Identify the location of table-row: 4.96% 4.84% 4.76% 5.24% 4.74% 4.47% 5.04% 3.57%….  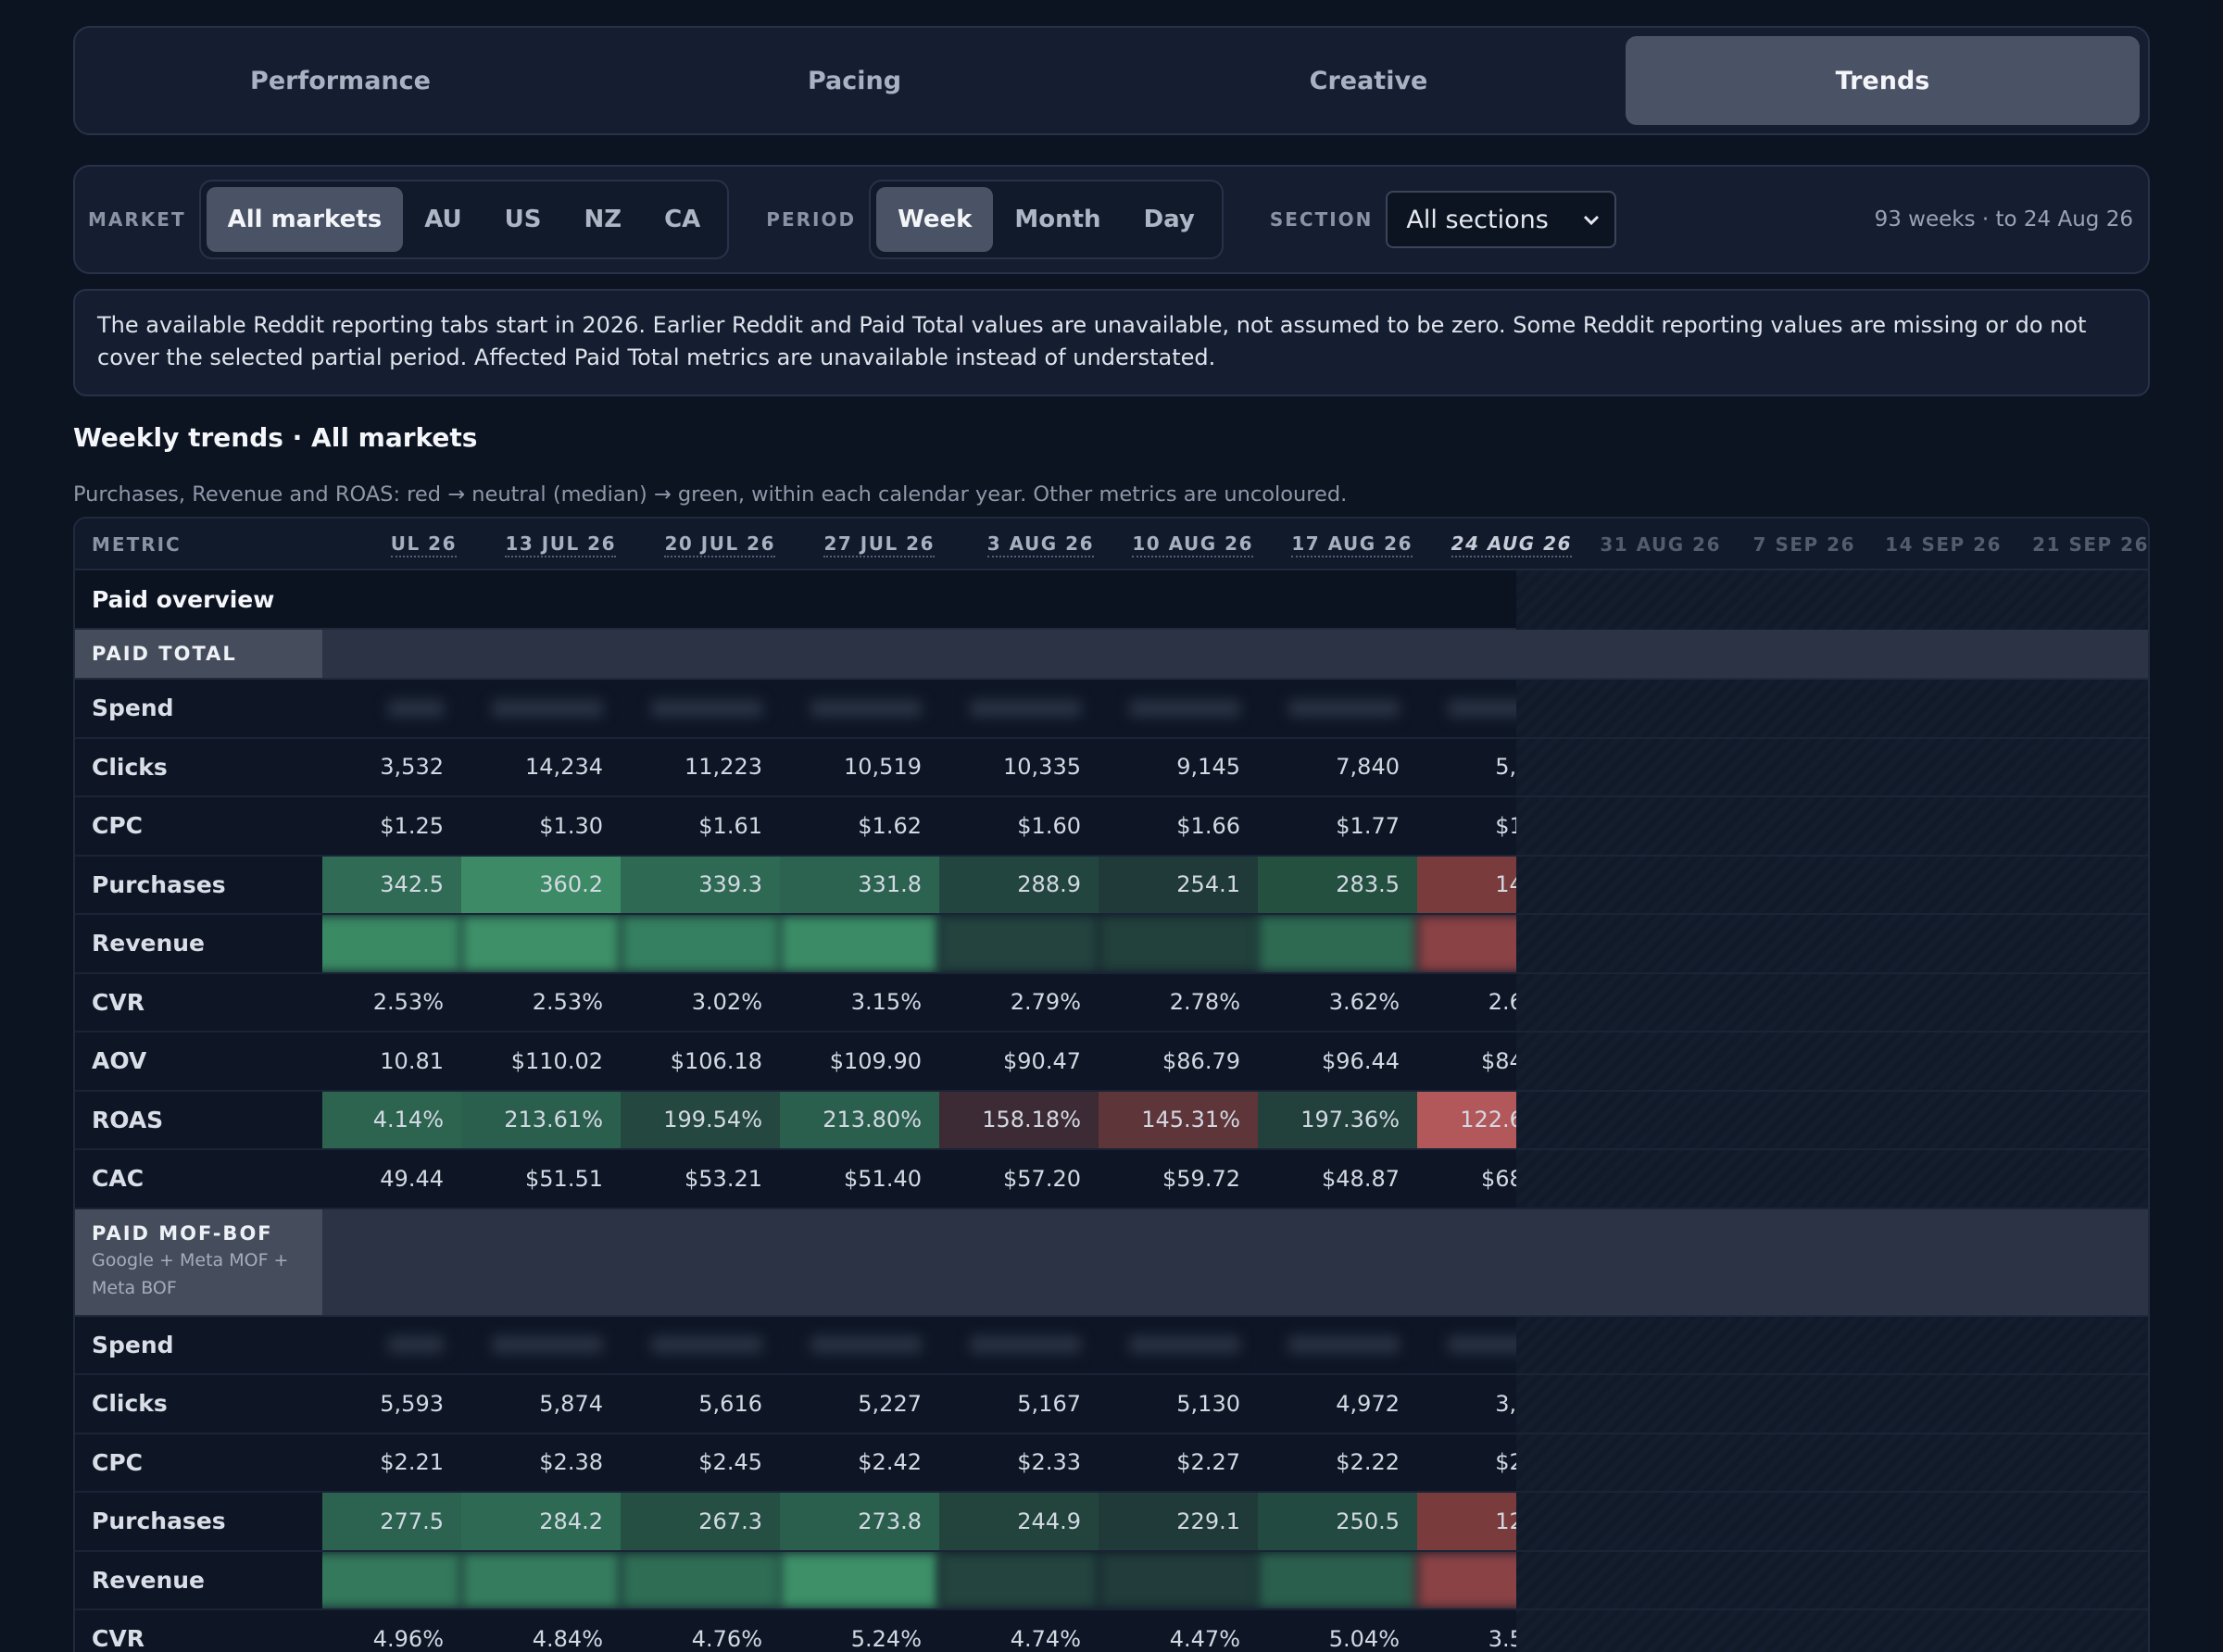
(1111, 1631).